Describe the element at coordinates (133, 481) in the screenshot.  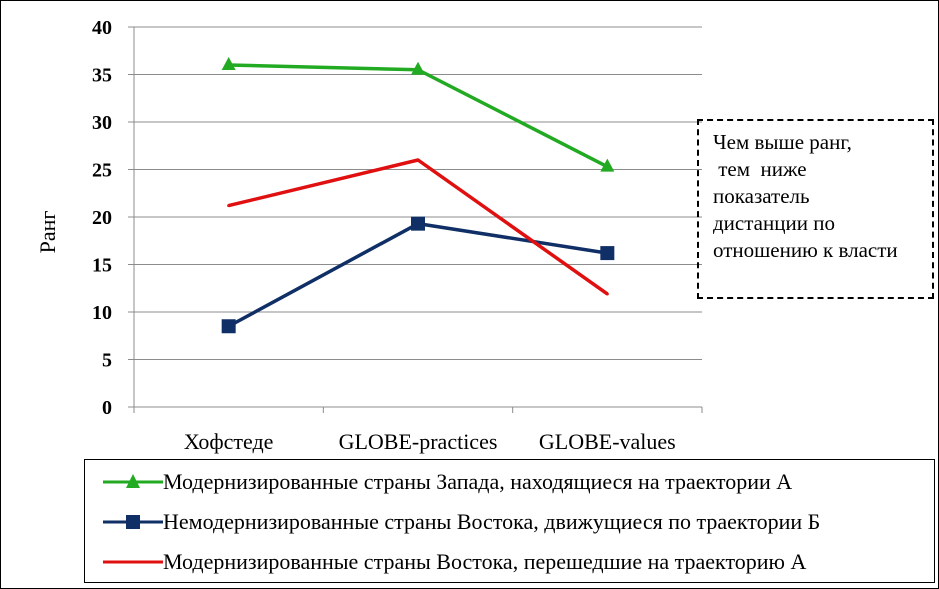
I see `legend-swatch-west` at that location.